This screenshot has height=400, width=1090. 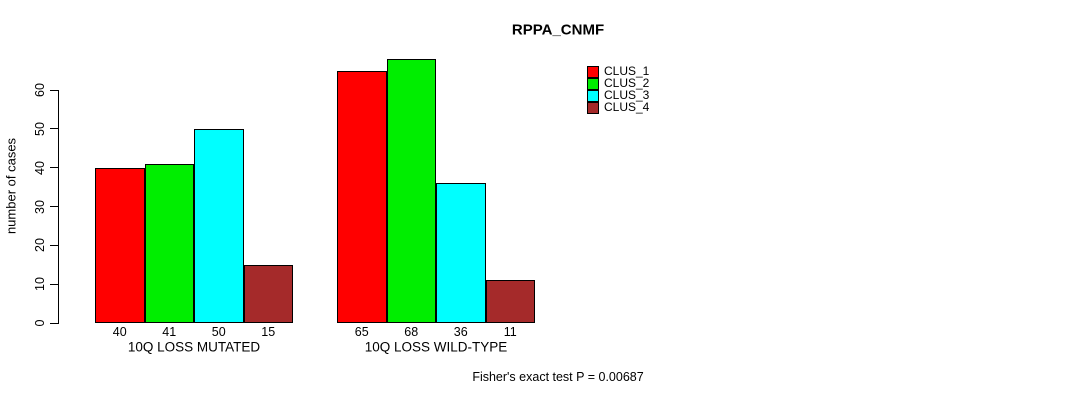 I want to click on y-tick-label: 60, so click(x=40, y=90).